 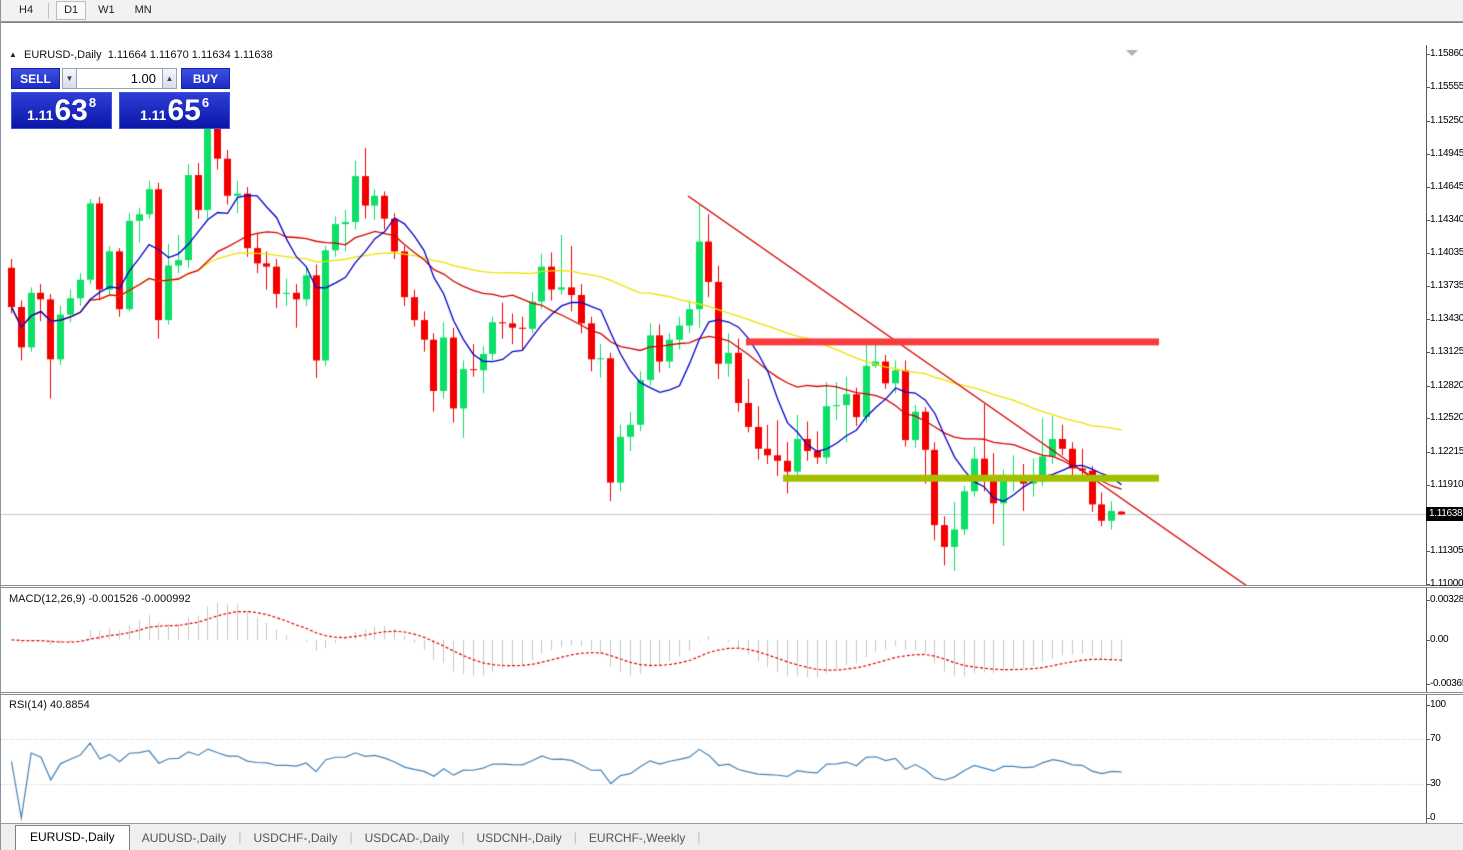 I want to click on tab-audusd-daily: AUDUSD-,Daily, so click(x=184, y=838).